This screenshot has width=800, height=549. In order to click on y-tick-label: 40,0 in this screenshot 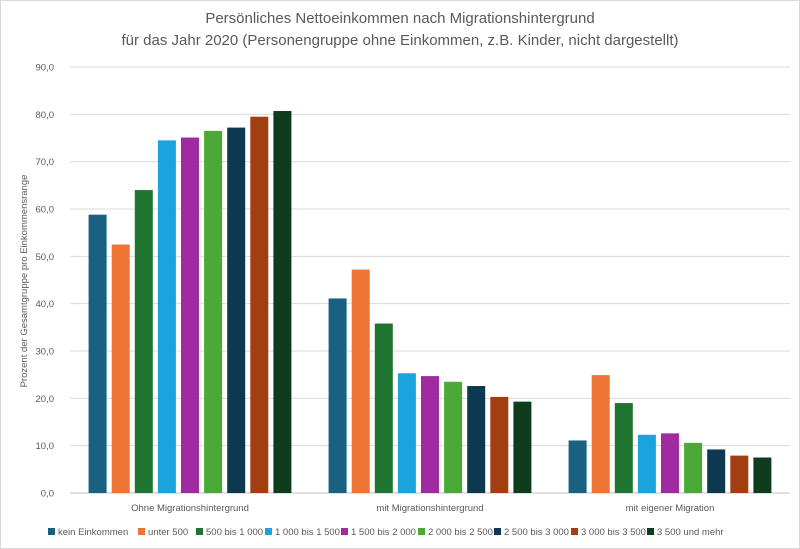, I will do `click(45, 304)`.